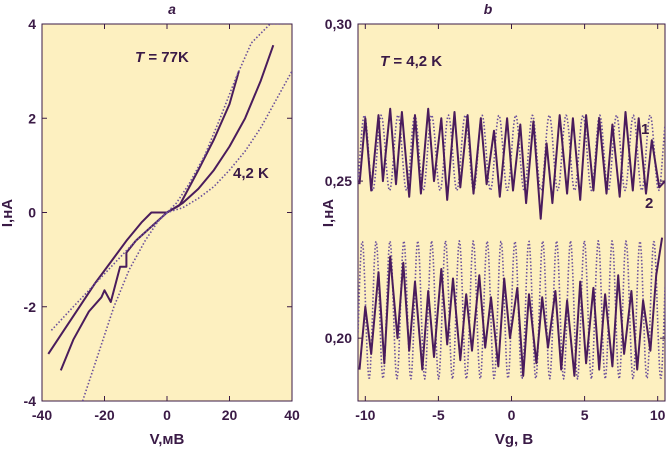 Image resolution: width=668 pixels, height=453 pixels. Describe the element at coordinates (511, 307) in the screenshot. I see `series-4-solid-line` at that location.